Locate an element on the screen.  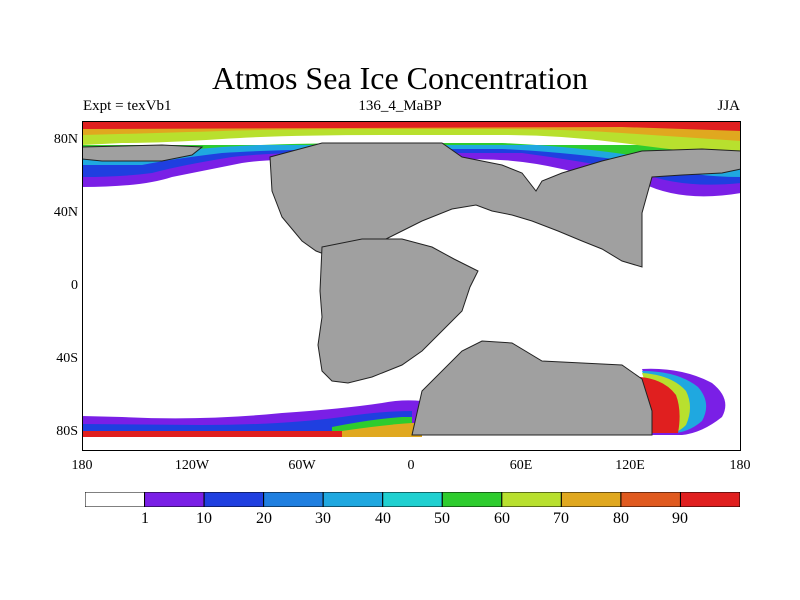
lat-label-80n: 80N is located at coordinates (65, 139).